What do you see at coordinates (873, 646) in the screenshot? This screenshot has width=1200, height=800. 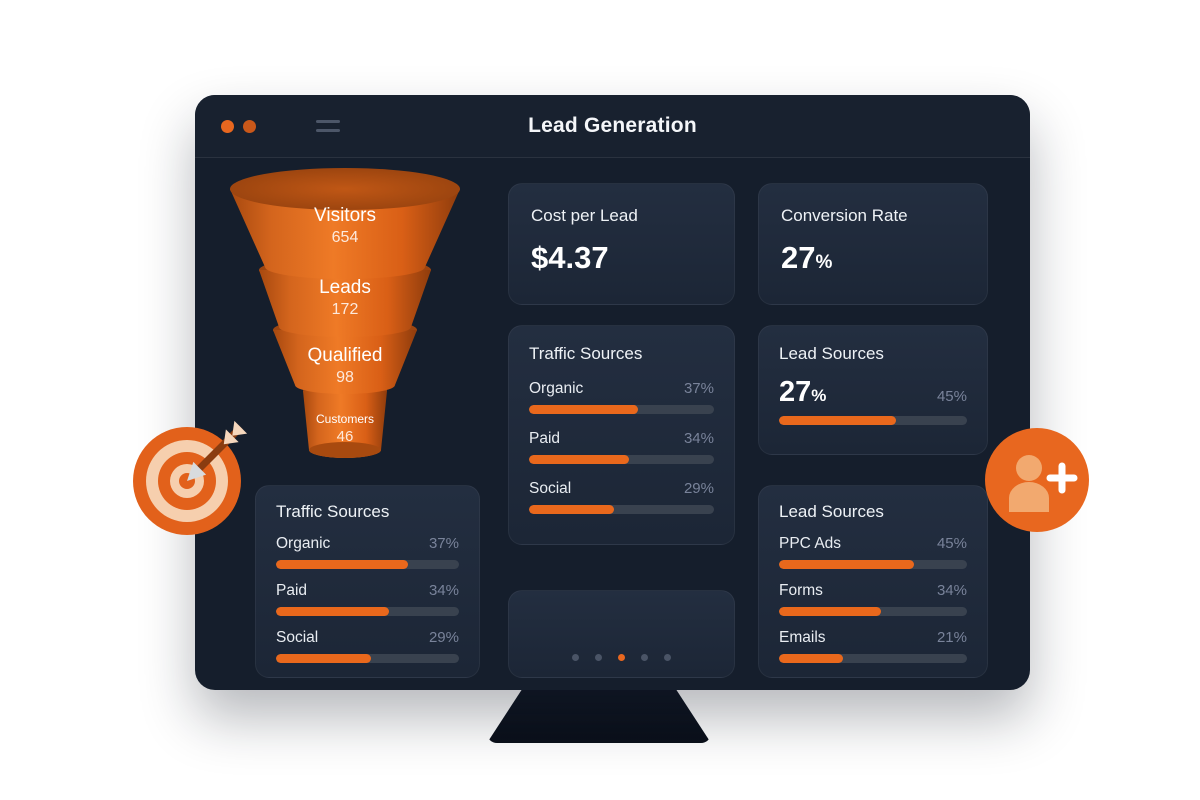 I see `metric-row: Emails 21%` at bounding box center [873, 646].